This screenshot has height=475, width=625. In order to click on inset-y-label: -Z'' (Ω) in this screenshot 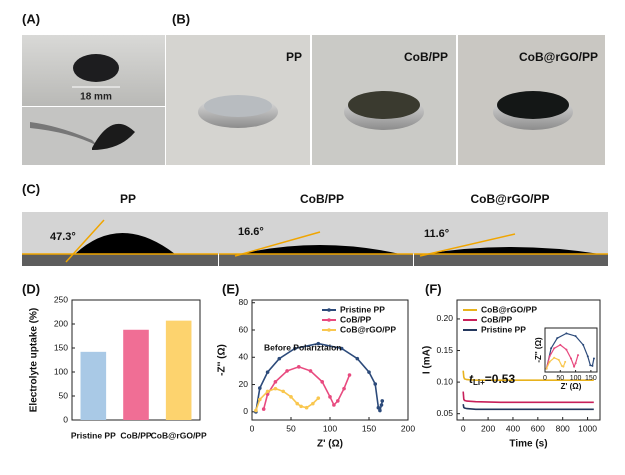, I will do `click(538, 350)`.